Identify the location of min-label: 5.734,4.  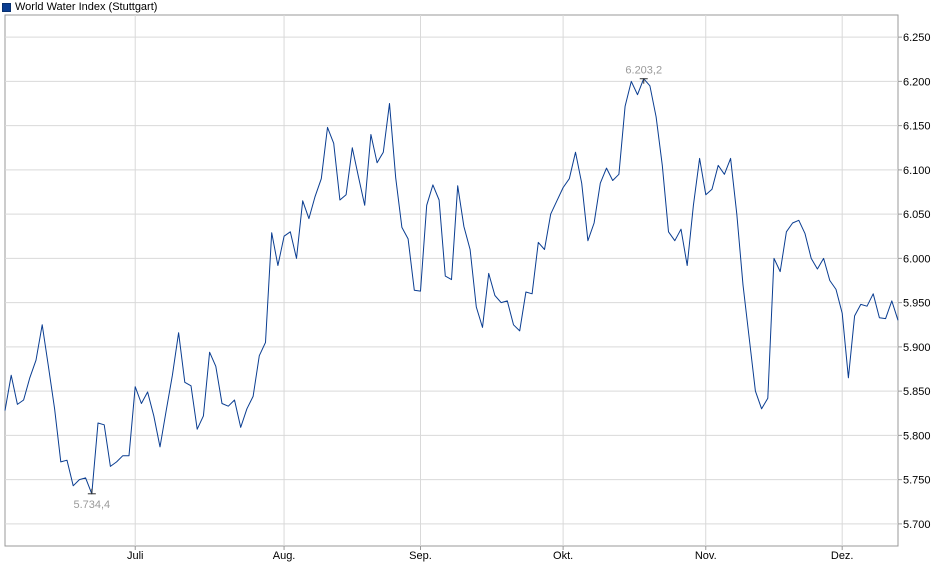
(91, 505).